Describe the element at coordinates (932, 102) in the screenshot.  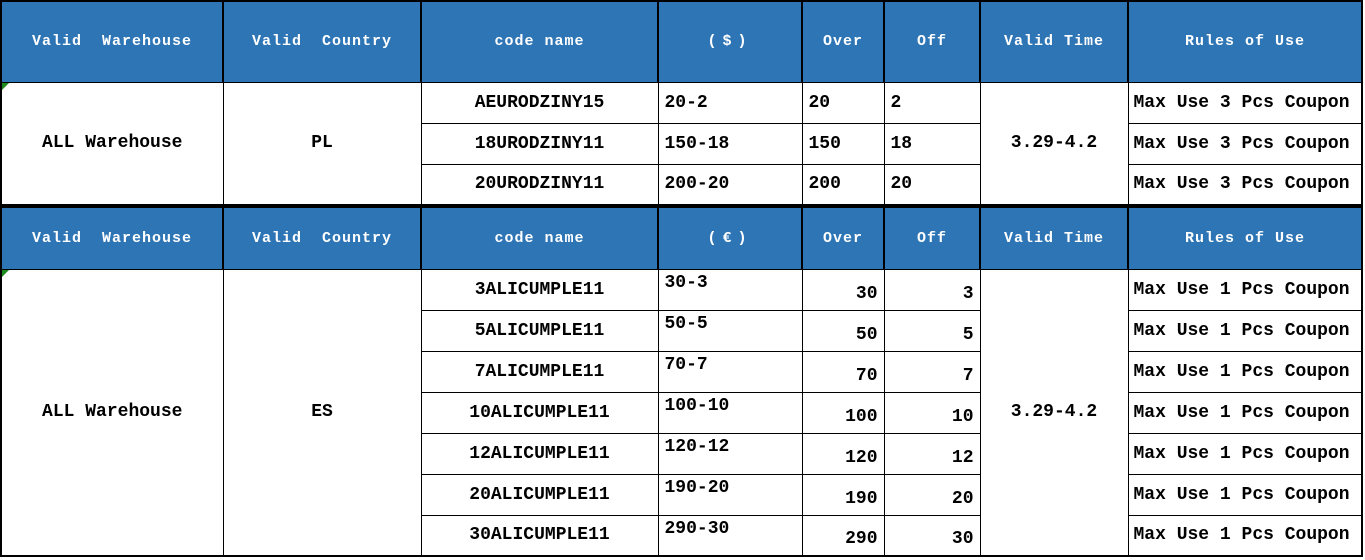
I see `cell-off: 2` at that location.